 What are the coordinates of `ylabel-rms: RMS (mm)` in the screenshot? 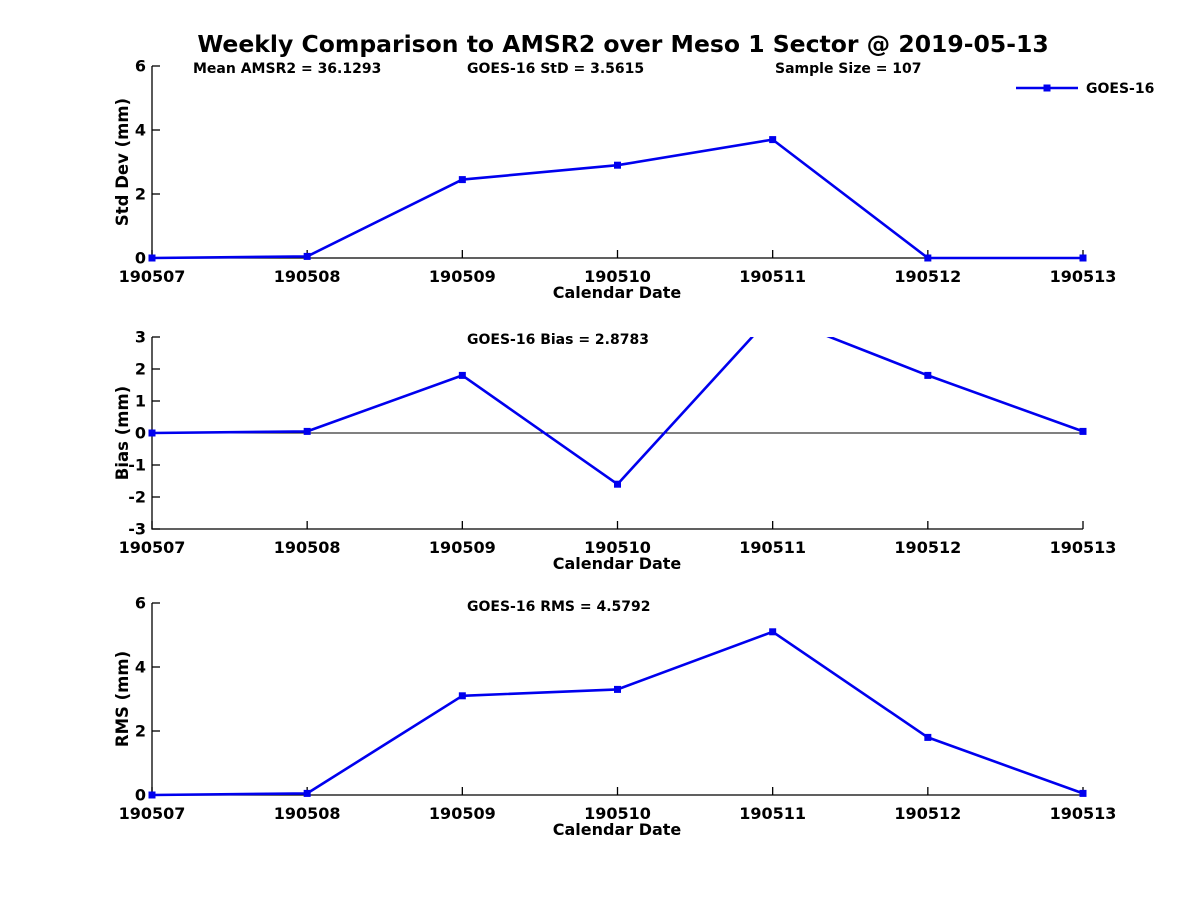 It's located at (122, 699).